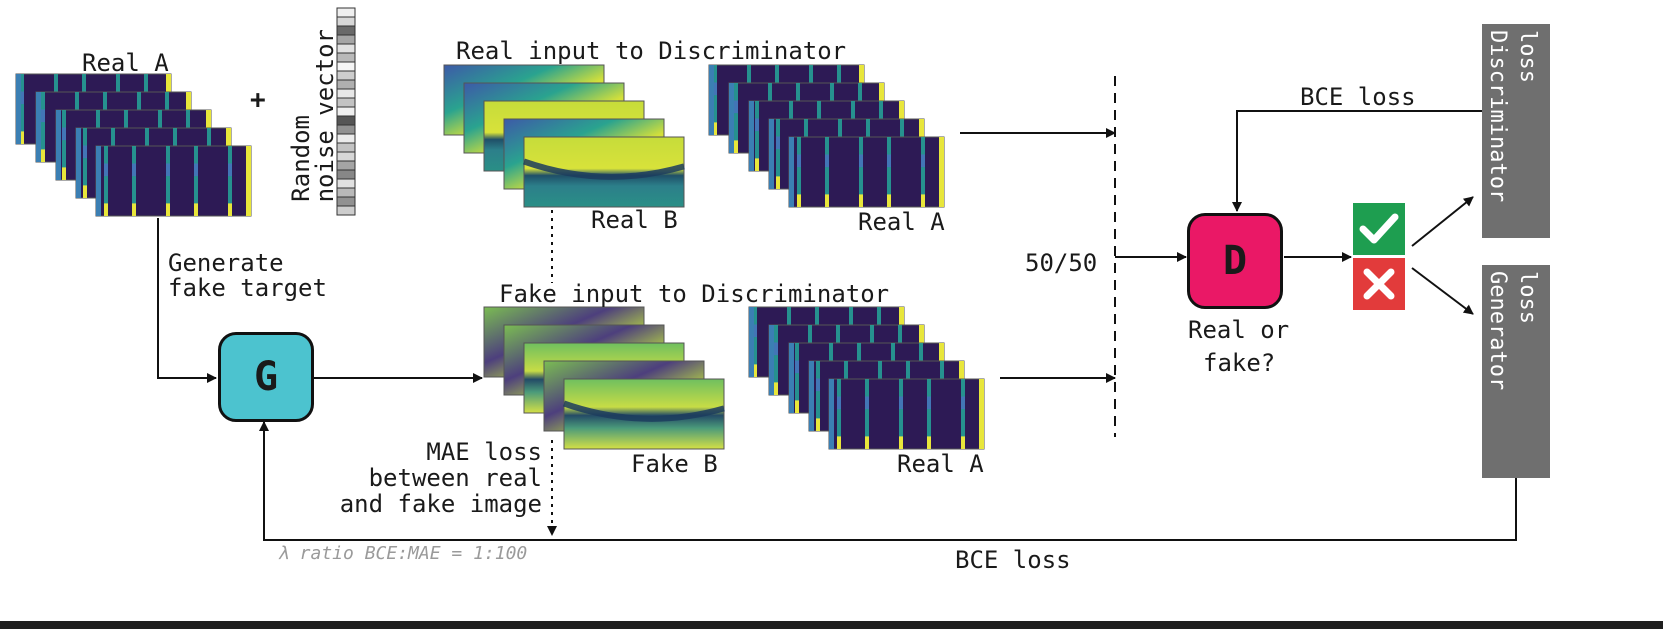  Describe the element at coordinates (484, 452) in the screenshot. I see `mae-label-line1: MAE loss` at that location.